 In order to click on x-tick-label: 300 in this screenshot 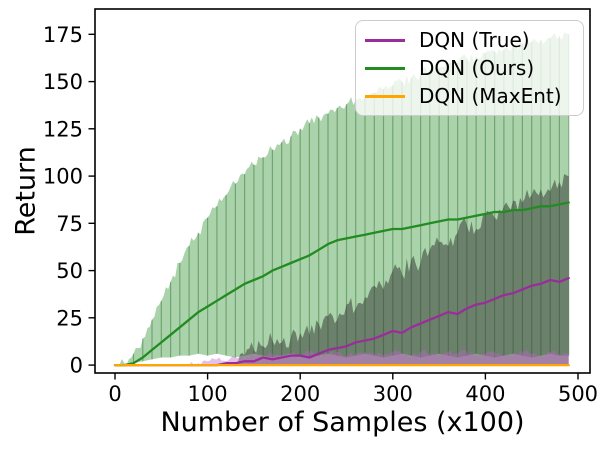, I will do `click(393, 394)`.